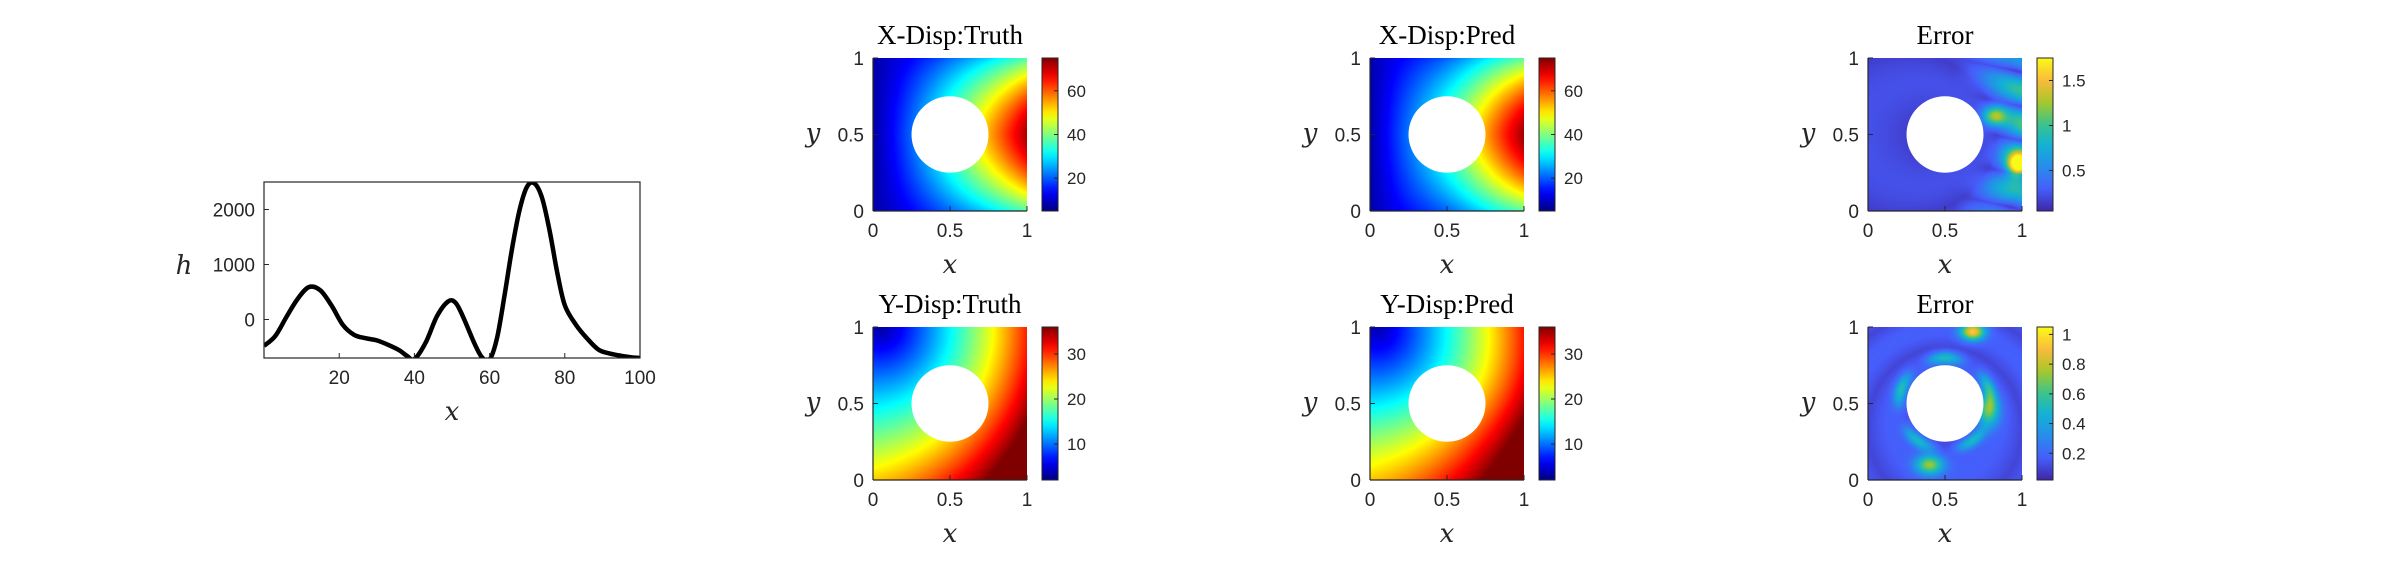 This screenshot has width=2400, height=563. I want to click on heatmap-panel-y_truth: 00 0.5 0.5 1 1 Y-Disp:Truth x y 10 20 30, so click(945, 419).